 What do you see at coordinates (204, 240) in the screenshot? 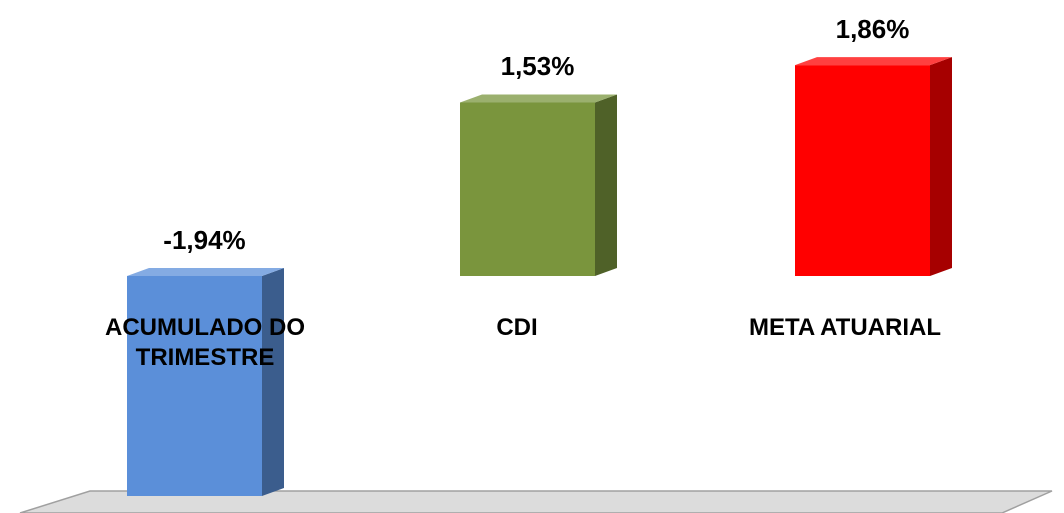
I see `value-label: -1,94%` at bounding box center [204, 240].